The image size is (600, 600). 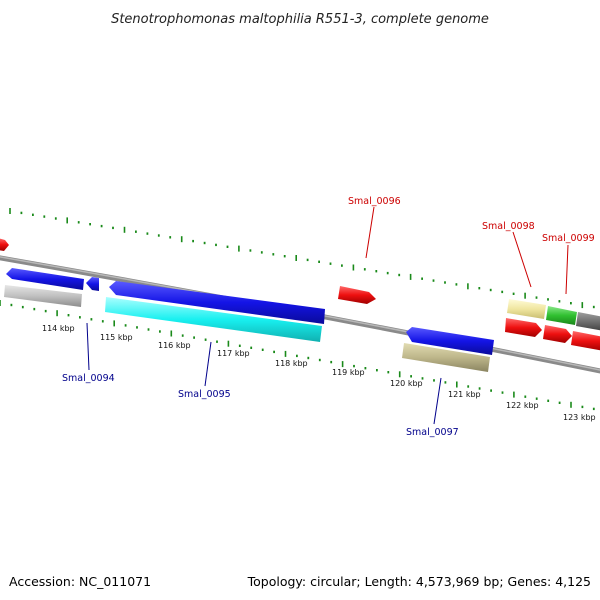 What do you see at coordinates (92, 284) in the screenshot?
I see `gene-arrow-smal-0094b` at bounding box center [92, 284].